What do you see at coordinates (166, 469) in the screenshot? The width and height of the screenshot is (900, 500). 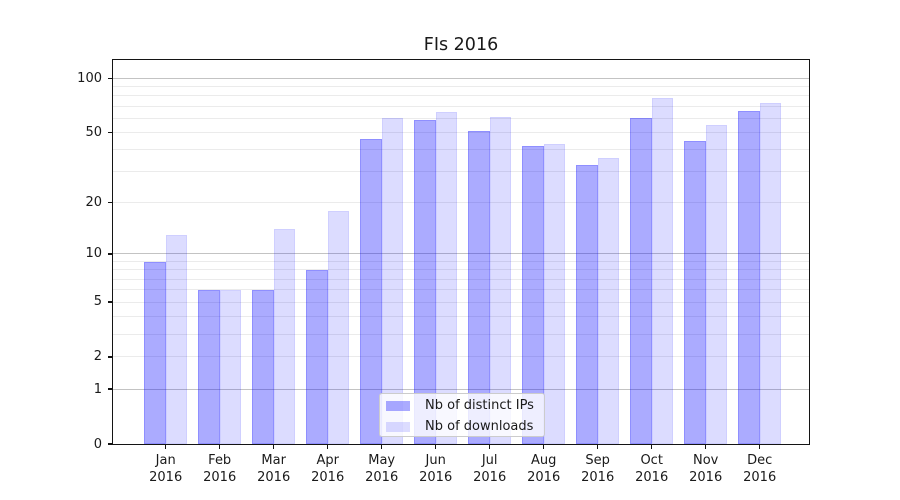 I see `x-tick-label-jan: Jan 2016` at bounding box center [166, 469].